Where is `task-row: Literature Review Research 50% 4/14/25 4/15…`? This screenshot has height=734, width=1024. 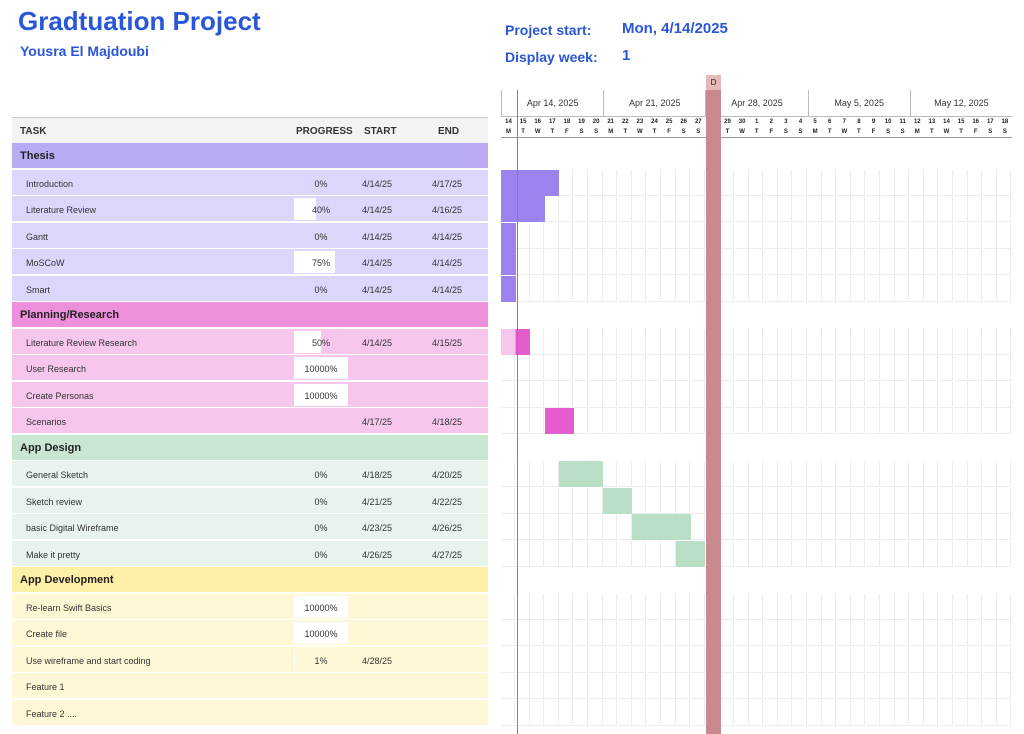 task-row: Literature Review Research 50% 4/14/25 4/15… is located at coordinates (250, 341).